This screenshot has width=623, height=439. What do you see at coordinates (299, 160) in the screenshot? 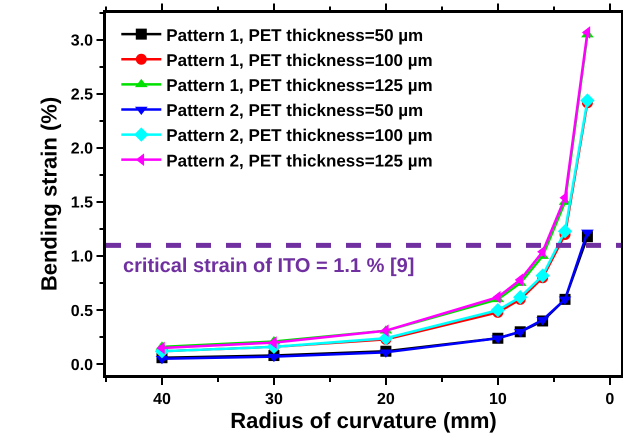
I see `legend-label: Pattern 2, PET thickness=125 µm` at bounding box center [299, 160].